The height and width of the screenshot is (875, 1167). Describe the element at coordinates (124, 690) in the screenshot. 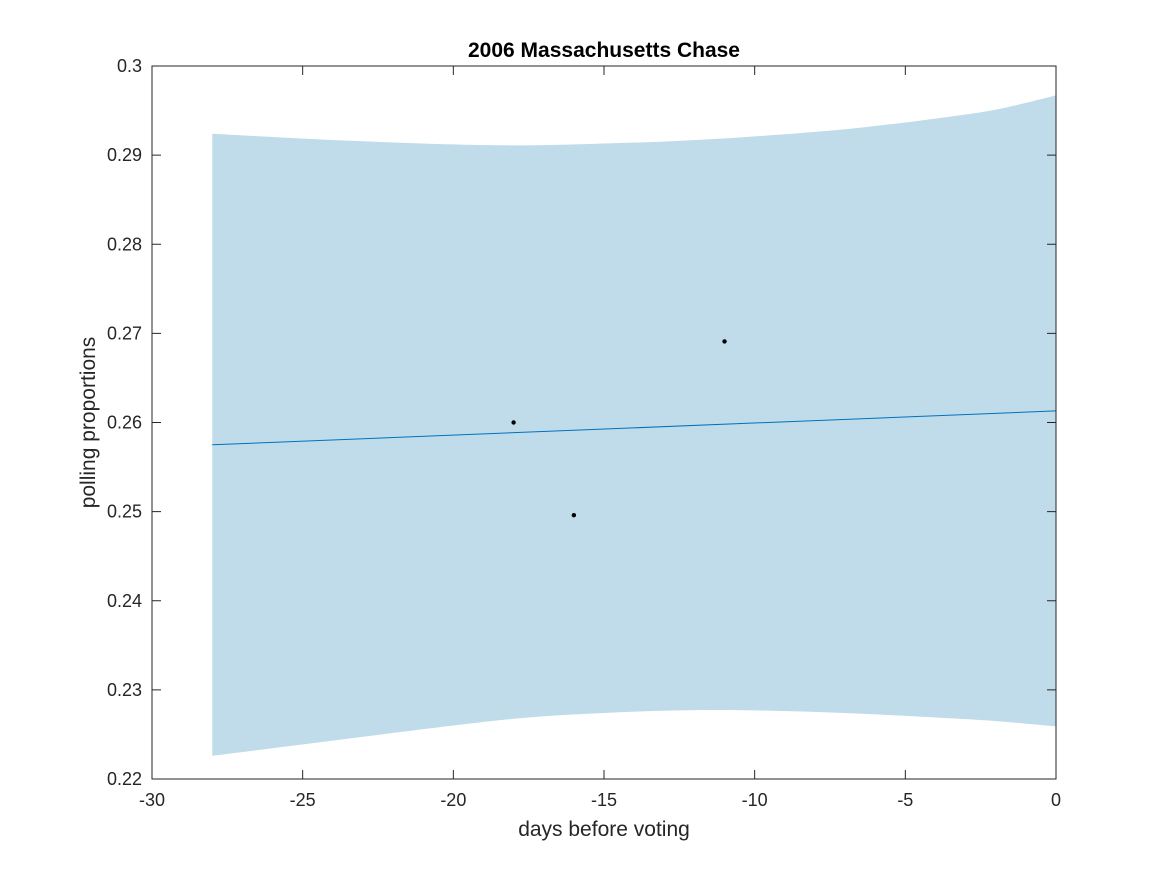

I see `y-tick-label: 0.23` at that location.